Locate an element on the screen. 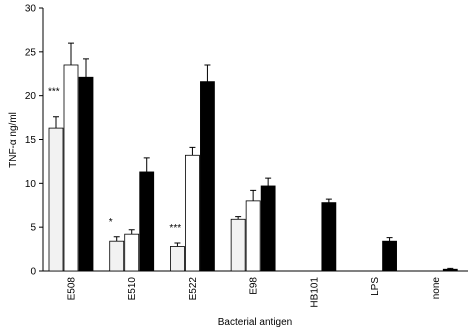  x-axis-label: Bacterial antigen is located at coordinates (255, 322).